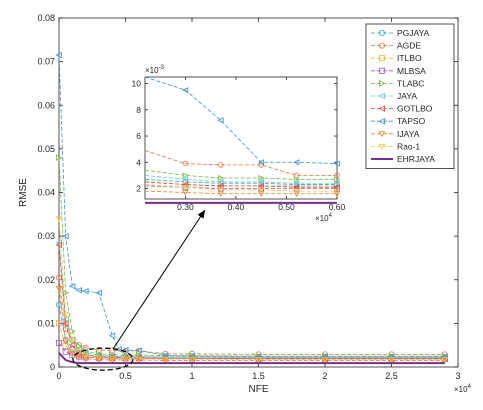 This screenshot has width=483, height=410. I want to click on legend-entry-rao-1: Rao-1, so click(395, 146).